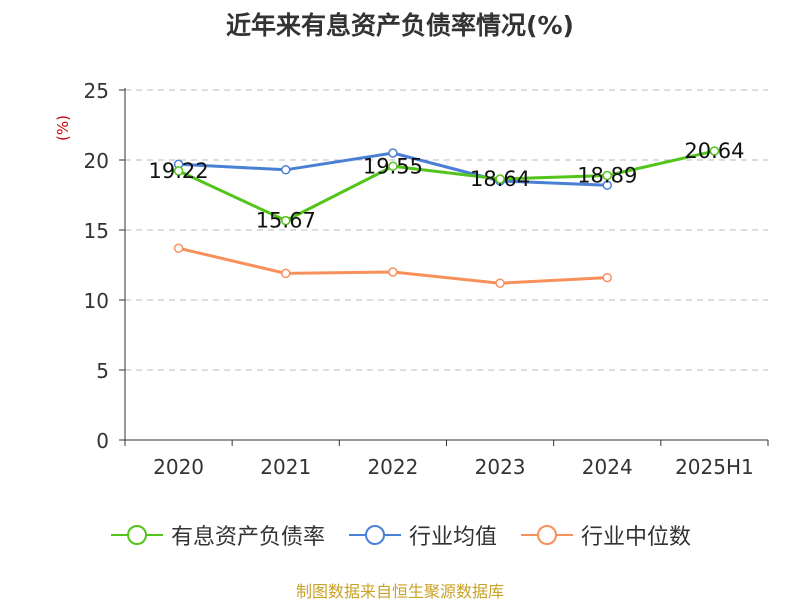 The width and height of the screenshot is (800, 602). What do you see at coordinates (96, 91) in the screenshot?
I see `y-tick-label: 25` at bounding box center [96, 91].